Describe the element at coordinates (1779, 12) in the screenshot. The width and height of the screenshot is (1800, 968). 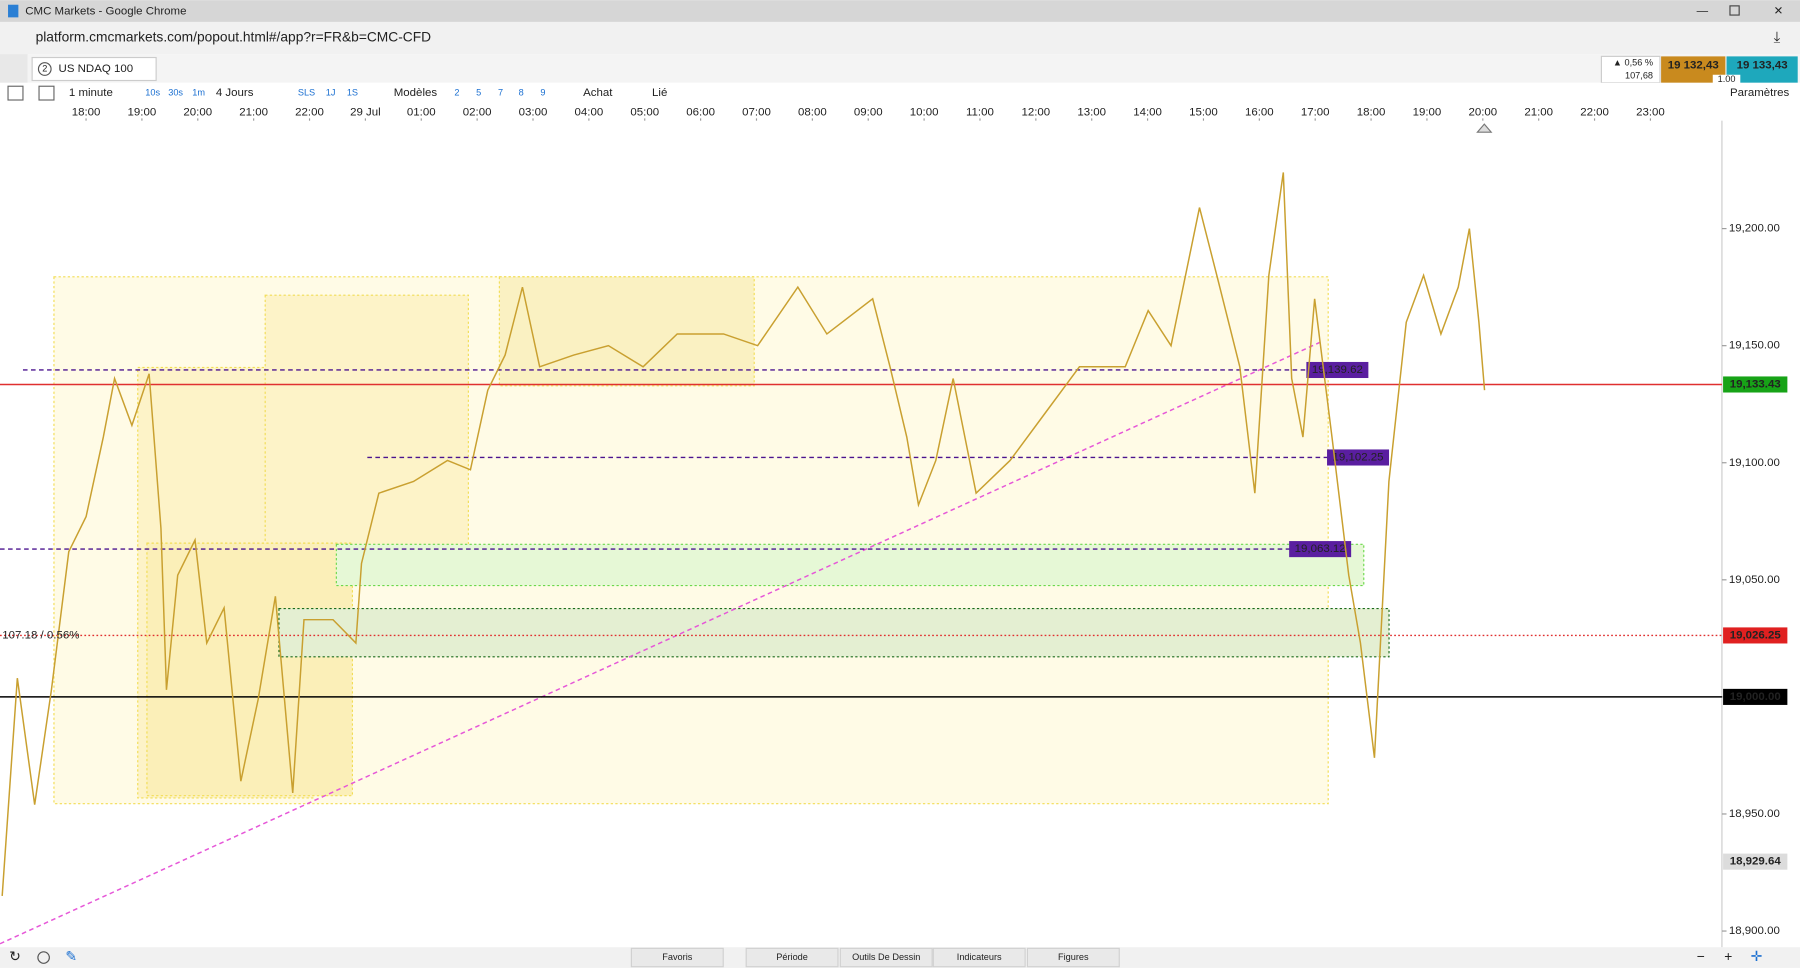
I see `close: ✕` at that location.